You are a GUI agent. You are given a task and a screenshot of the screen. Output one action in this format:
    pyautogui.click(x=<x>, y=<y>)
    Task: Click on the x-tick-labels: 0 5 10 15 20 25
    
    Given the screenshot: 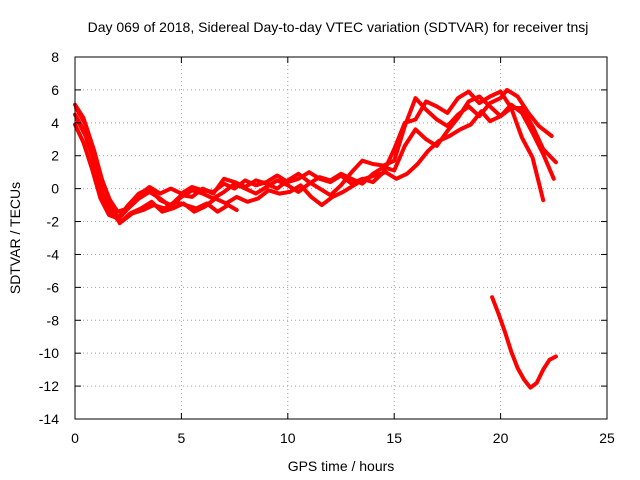 What is the action you would take?
    pyautogui.click(x=343, y=438)
    